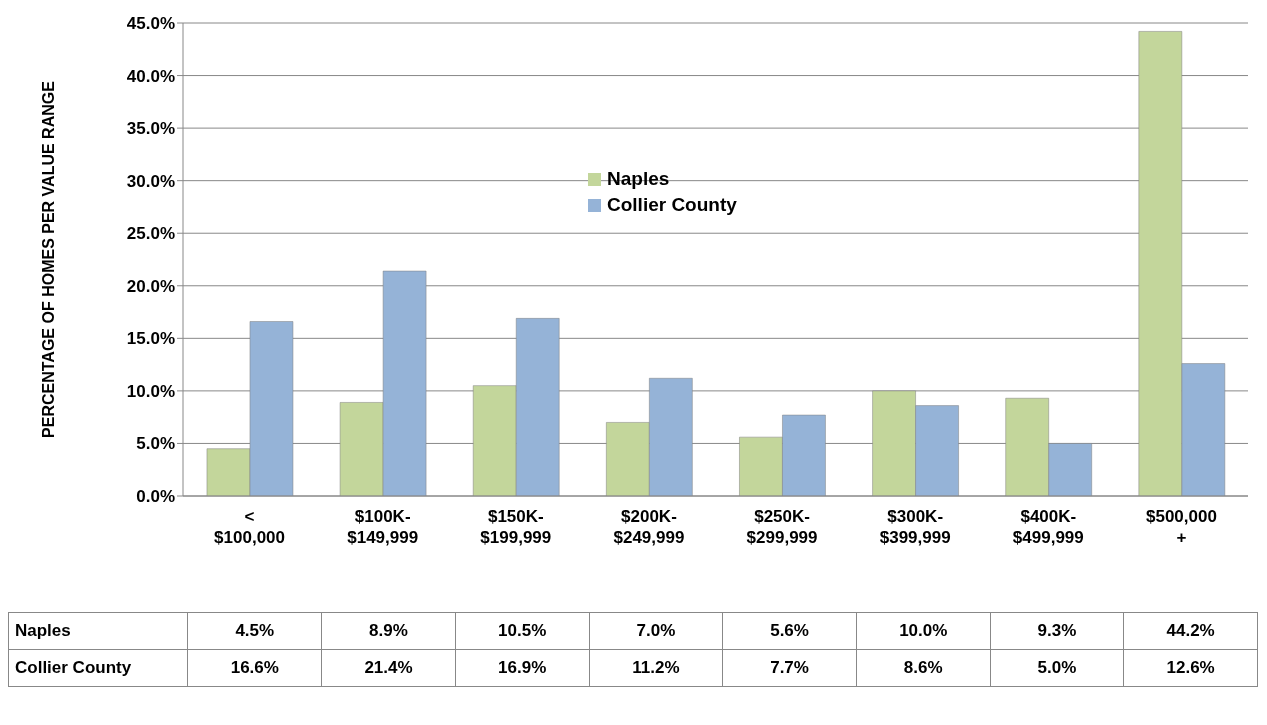 The image size is (1267, 725). Describe the element at coordinates (254, 631) in the screenshot. I see `data-label: 4.5%` at that location.